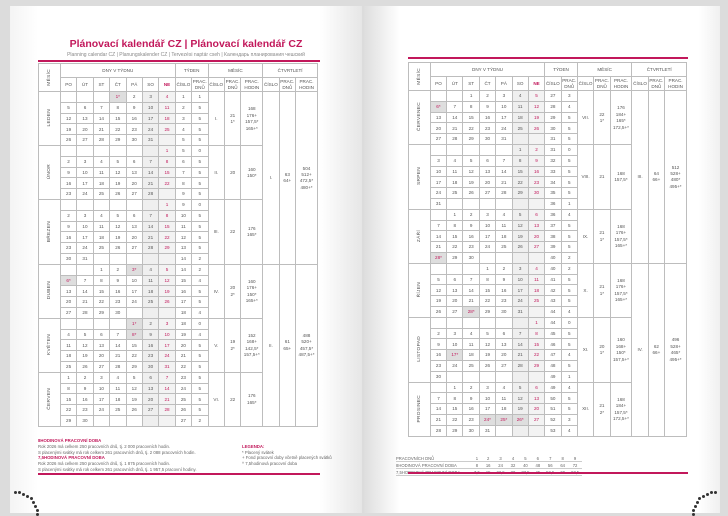  I want to click on week-row: ČERVEN 1 2 3 4 5 6 7 23 5 VI. 22 176 165*, so click(178, 399).